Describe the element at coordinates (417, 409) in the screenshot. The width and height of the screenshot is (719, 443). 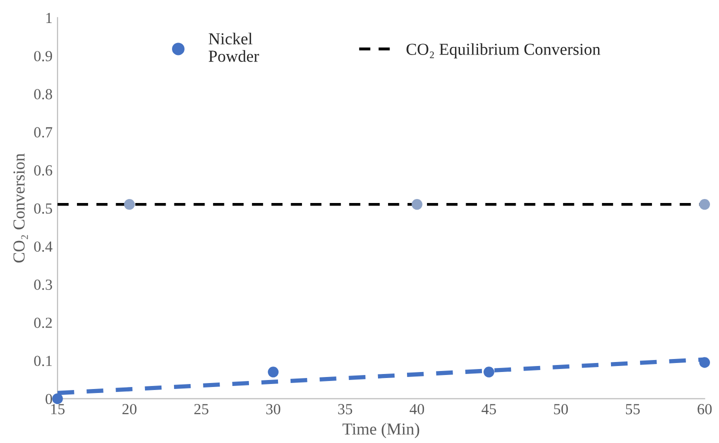
I see `x-tick-label: 40` at that location.